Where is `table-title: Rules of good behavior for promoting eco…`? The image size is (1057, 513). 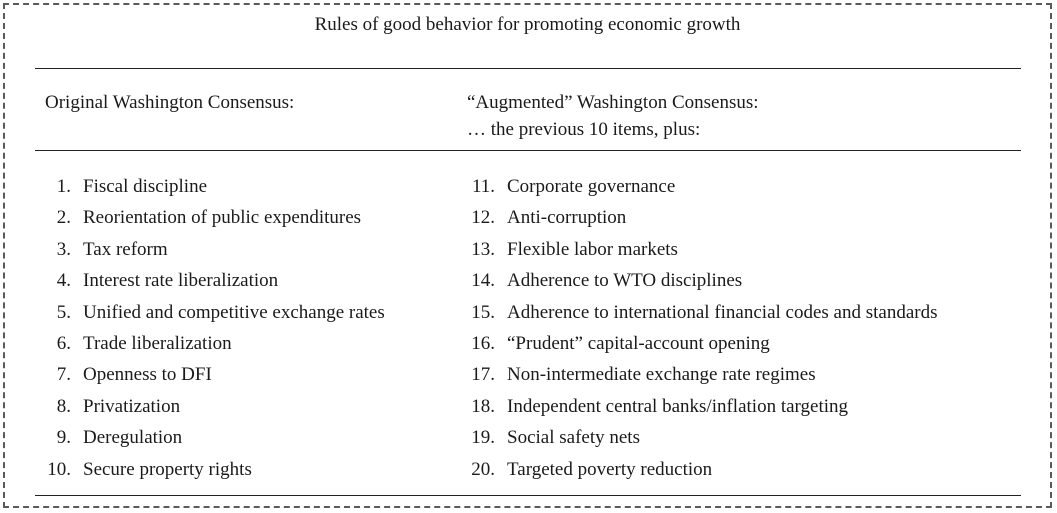
table-title: Rules of good behavior for promoting eco… is located at coordinates (527, 24).